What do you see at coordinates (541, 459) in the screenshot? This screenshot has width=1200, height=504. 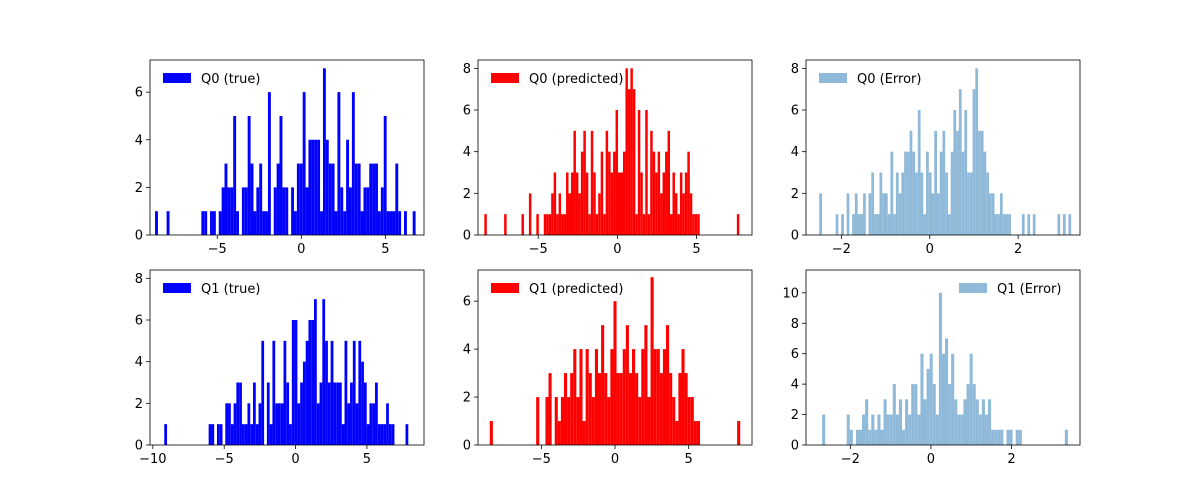 I see `x-tick-label: −5` at bounding box center [541, 459].